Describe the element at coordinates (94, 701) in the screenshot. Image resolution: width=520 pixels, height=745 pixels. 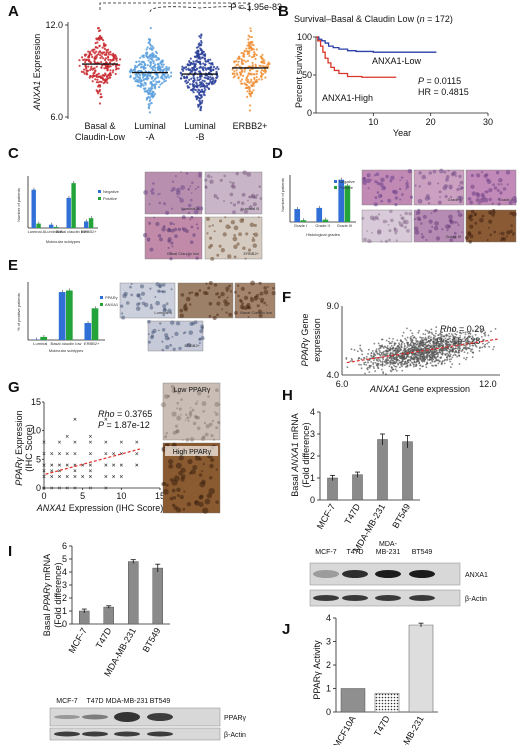
I see `i-blot-col: T47D` at that location.